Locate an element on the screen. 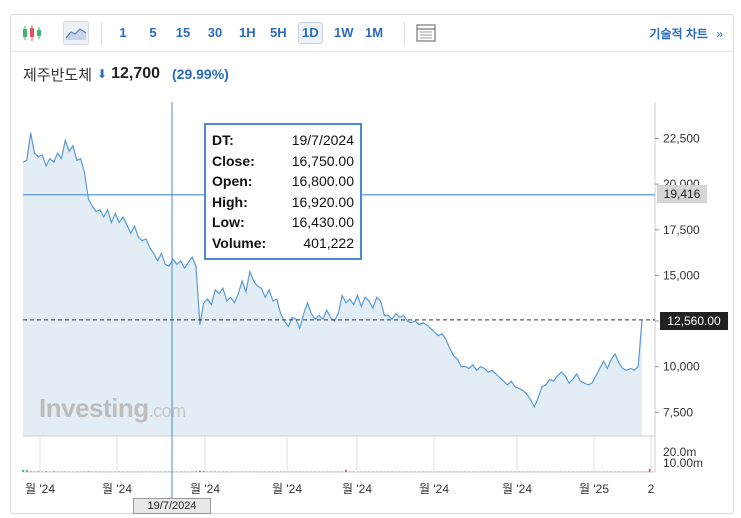 This screenshot has height=518, width=741. interval-15: 15 is located at coordinates (183, 32).